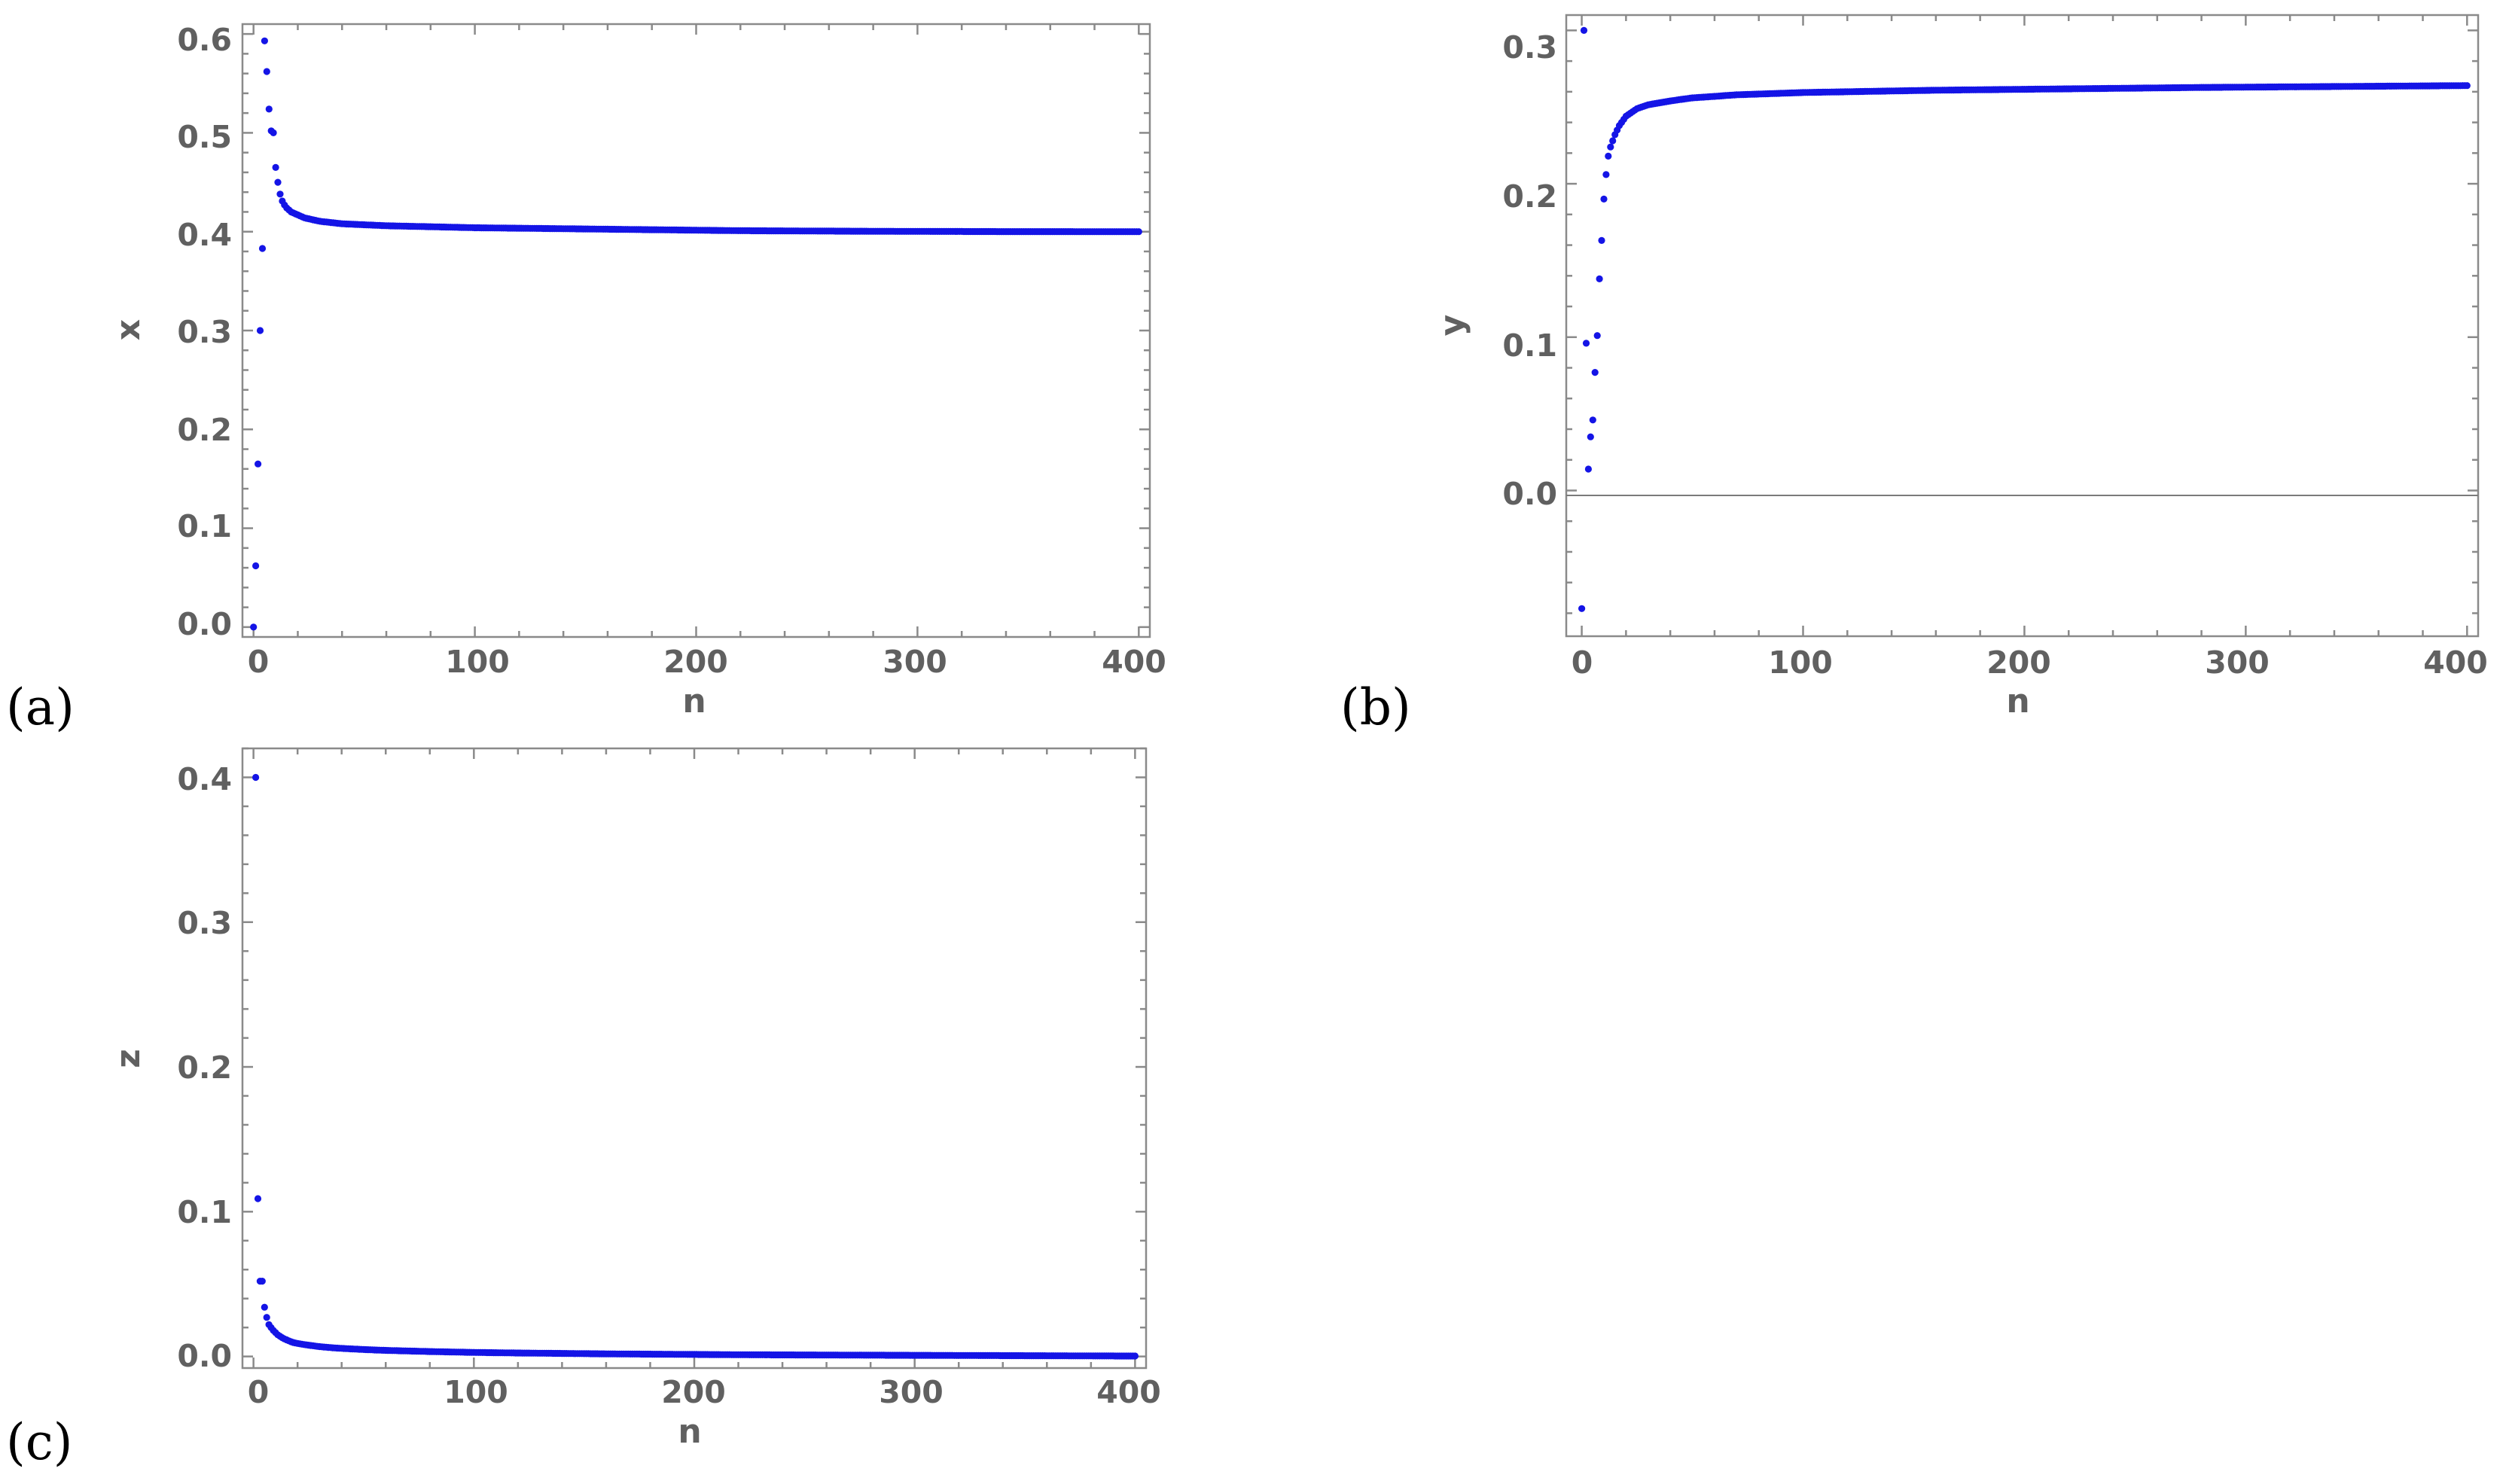 The width and height of the screenshot is (2506, 1484). What do you see at coordinates (40, 707) in the screenshot?
I see `panel-label-a: (a)` at bounding box center [40, 707].